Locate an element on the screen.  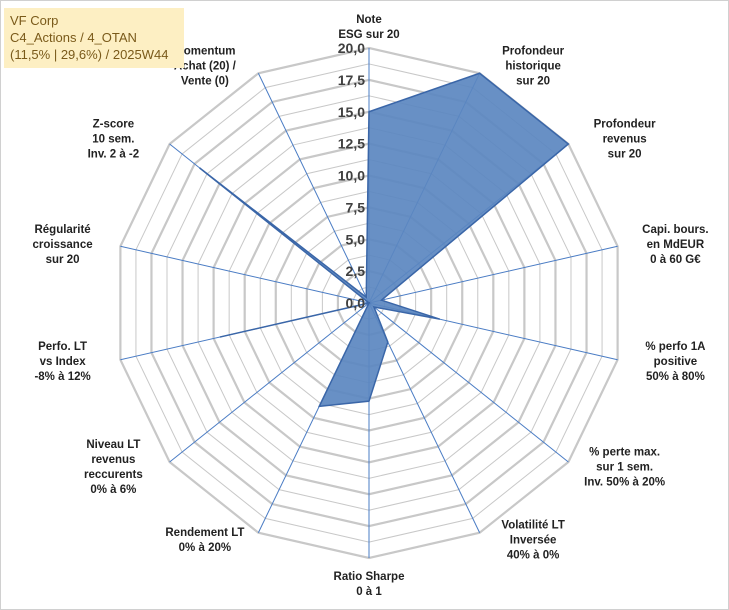
category-label-line: historique is located at coordinates (533, 67).